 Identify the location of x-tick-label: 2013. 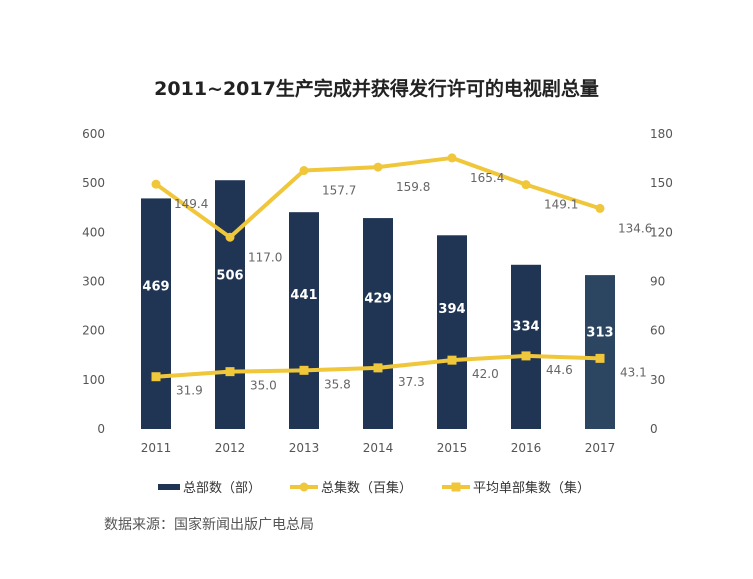
(304, 448).